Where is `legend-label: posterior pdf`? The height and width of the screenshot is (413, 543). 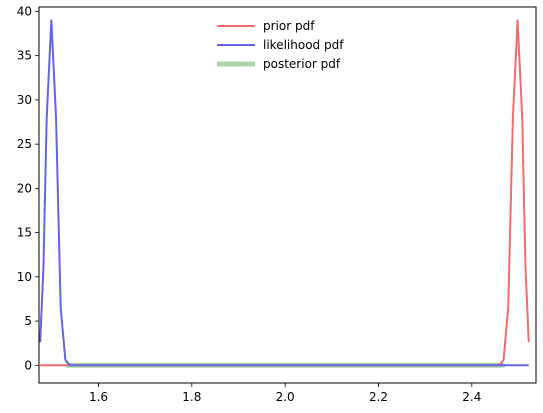
legend-label: posterior pdf is located at coordinates (302, 64).